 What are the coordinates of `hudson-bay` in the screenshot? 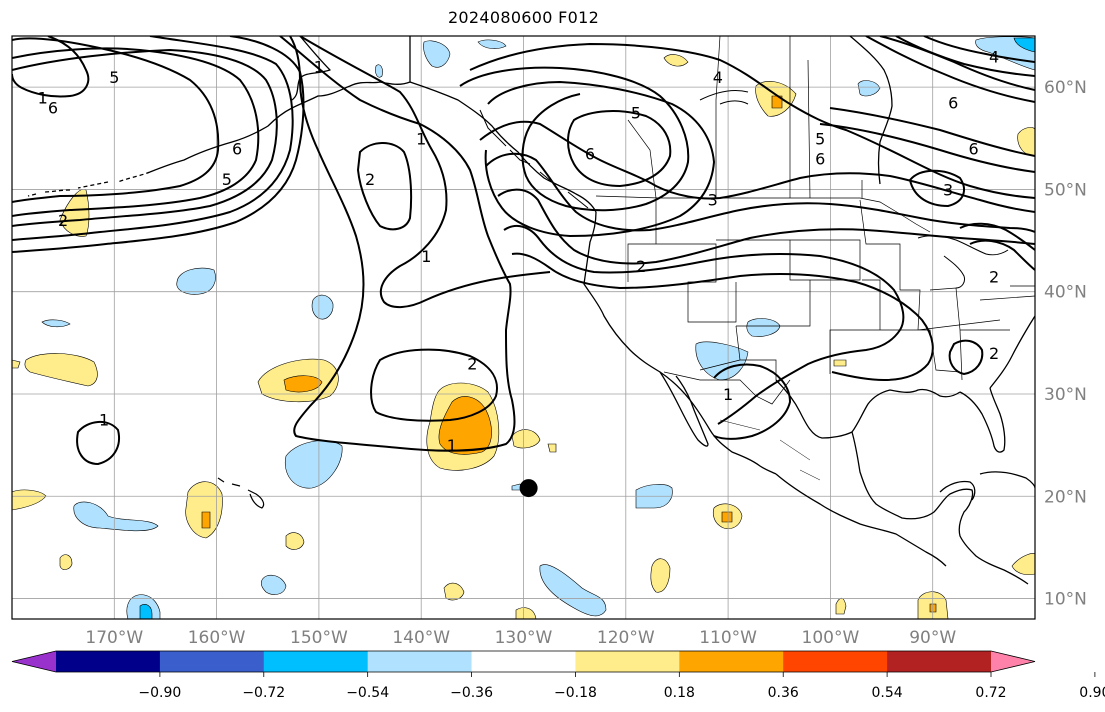 It's located at (871, 110).